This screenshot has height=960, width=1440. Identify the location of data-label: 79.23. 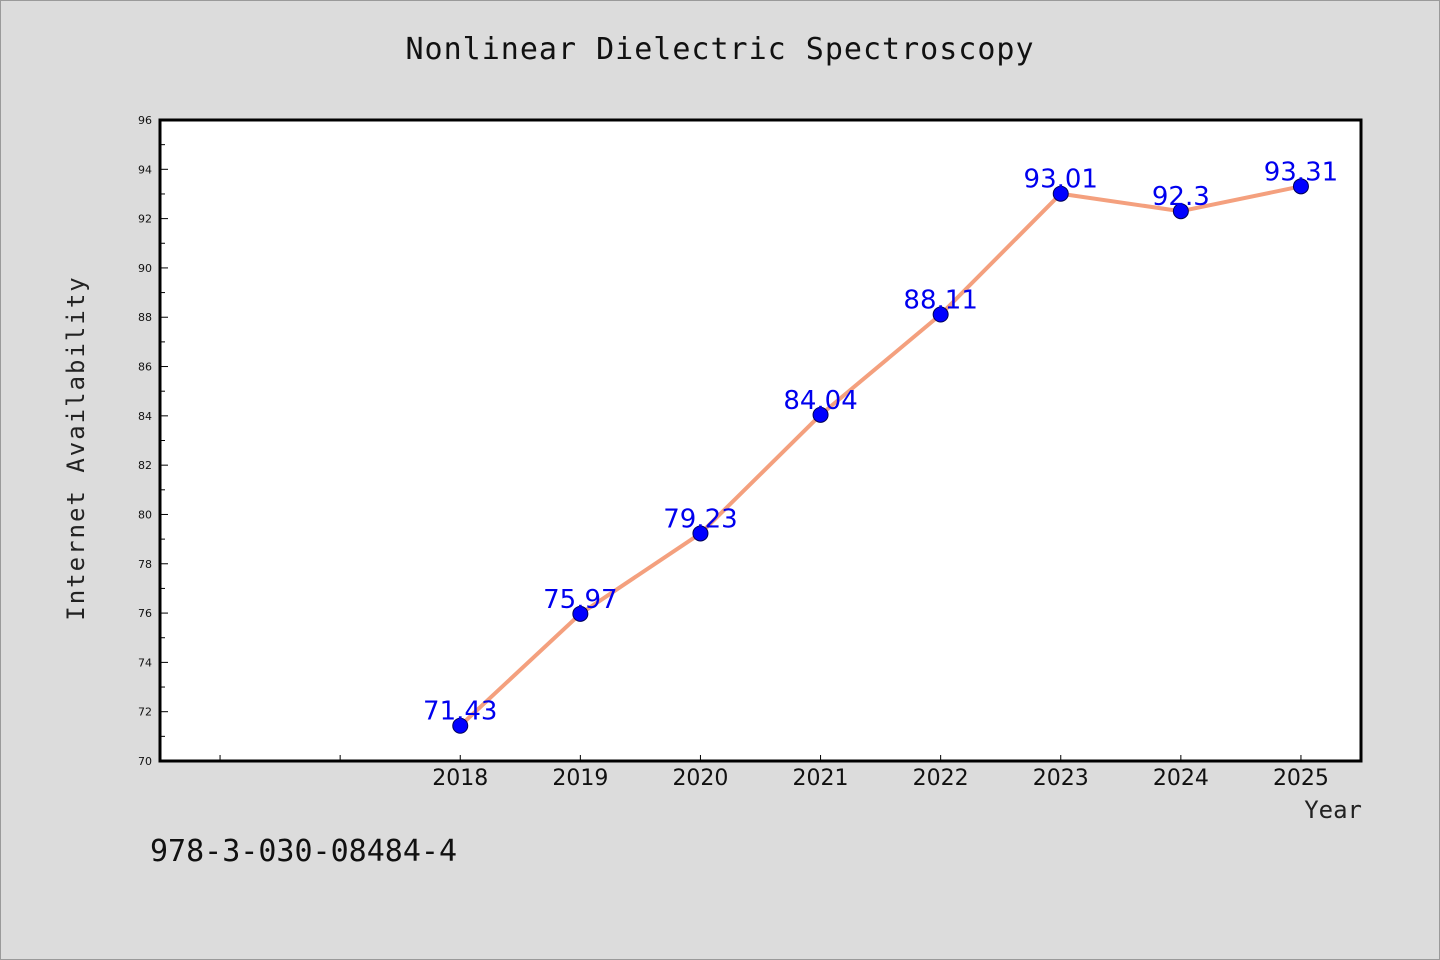
(700, 519).